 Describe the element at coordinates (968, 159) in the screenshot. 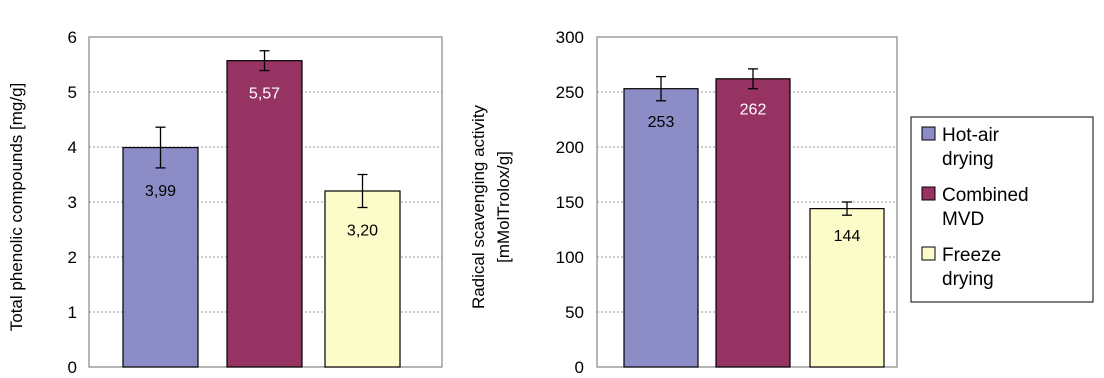

I see `legend-label-hot-air-2: drying` at that location.